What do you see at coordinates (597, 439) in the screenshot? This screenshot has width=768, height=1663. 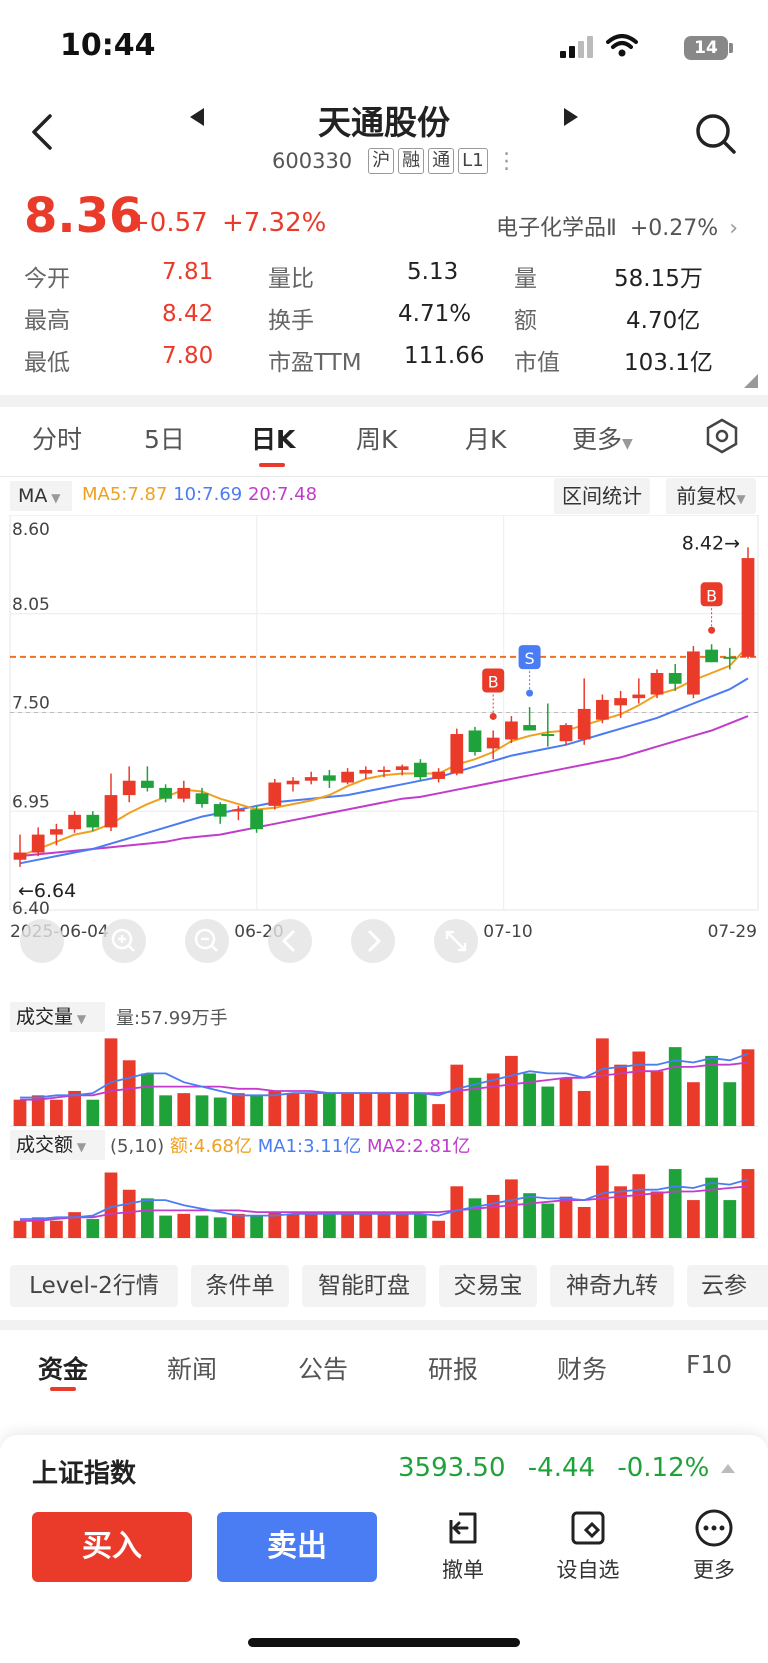 I see `tab-more-label: 更多` at bounding box center [597, 439].